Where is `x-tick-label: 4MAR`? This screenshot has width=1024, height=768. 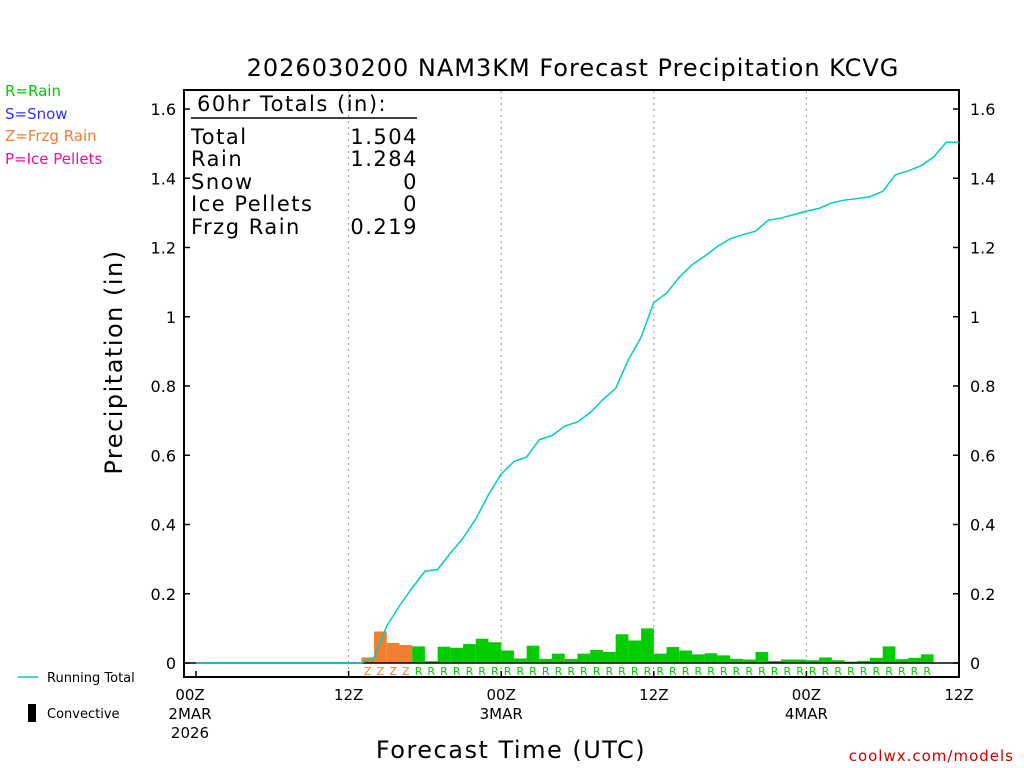
x-tick-label: 4MAR is located at coordinates (806, 714).